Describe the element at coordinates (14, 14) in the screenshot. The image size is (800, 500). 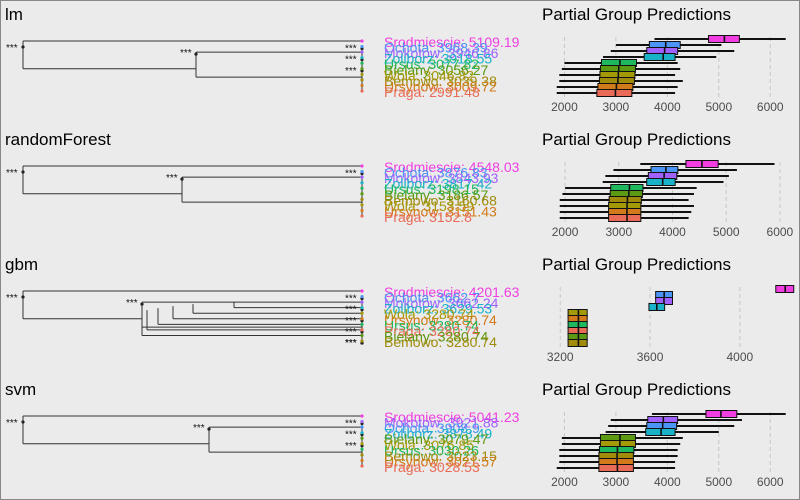
I see `model-title: lm` at that location.